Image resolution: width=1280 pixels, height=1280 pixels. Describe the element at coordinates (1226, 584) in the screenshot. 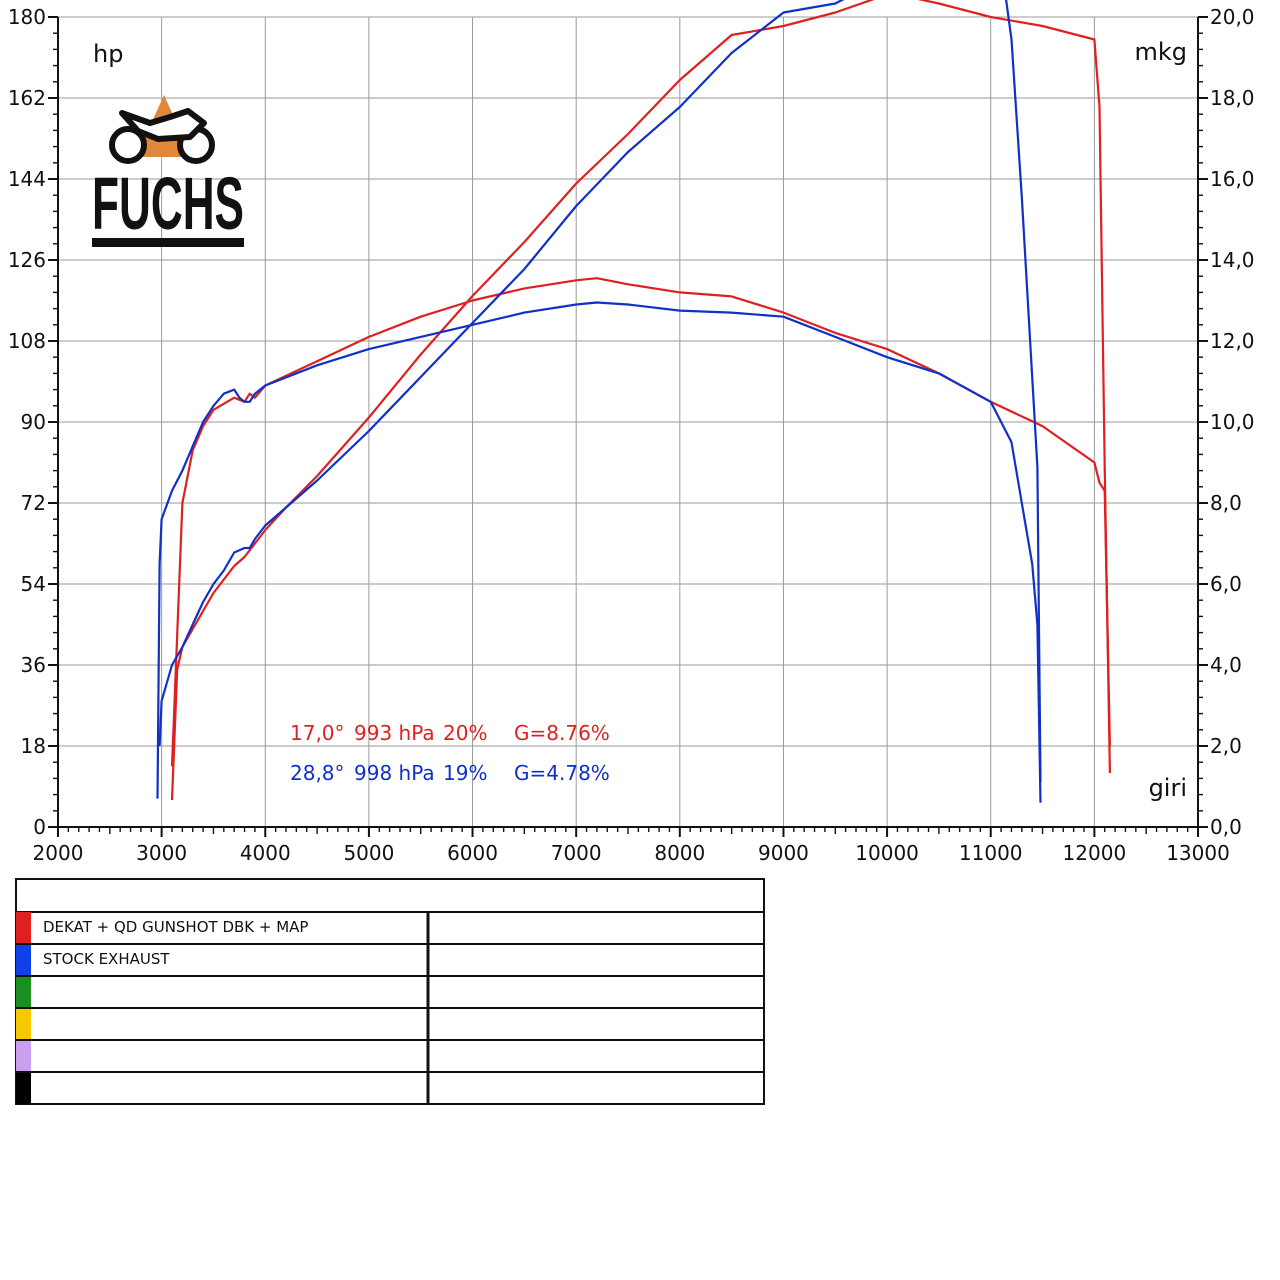

I see `y-right-tick-label: 6,0` at that location.